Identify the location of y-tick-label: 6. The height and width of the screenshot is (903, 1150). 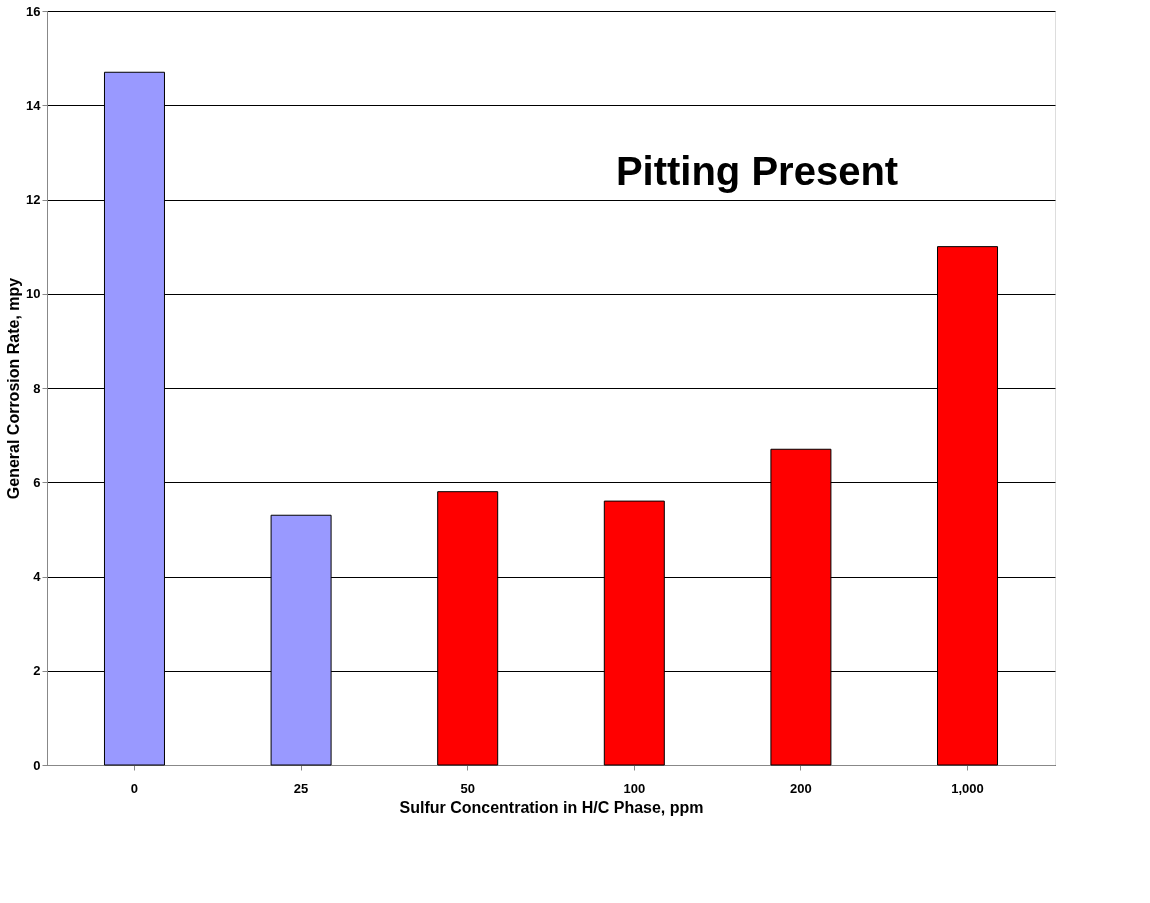
(37, 482).